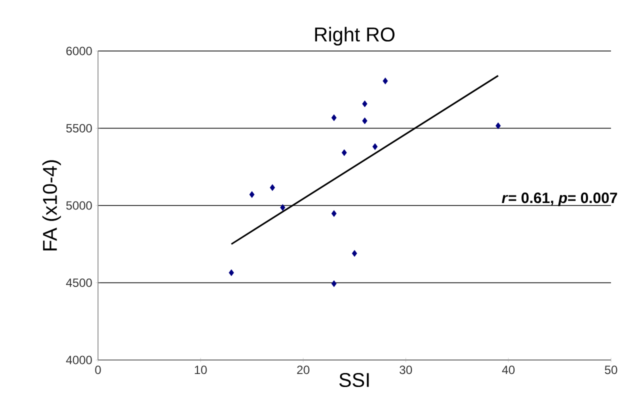 The image size is (621, 406). I want to click on y-tick-label: 4000, so click(79, 360).